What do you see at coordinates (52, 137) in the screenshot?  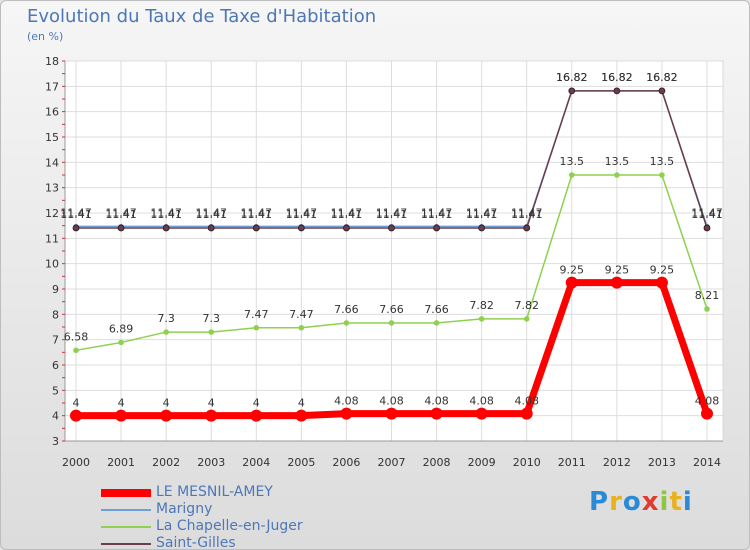 I see `y-tick-label: 15` at bounding box center [52, 137].